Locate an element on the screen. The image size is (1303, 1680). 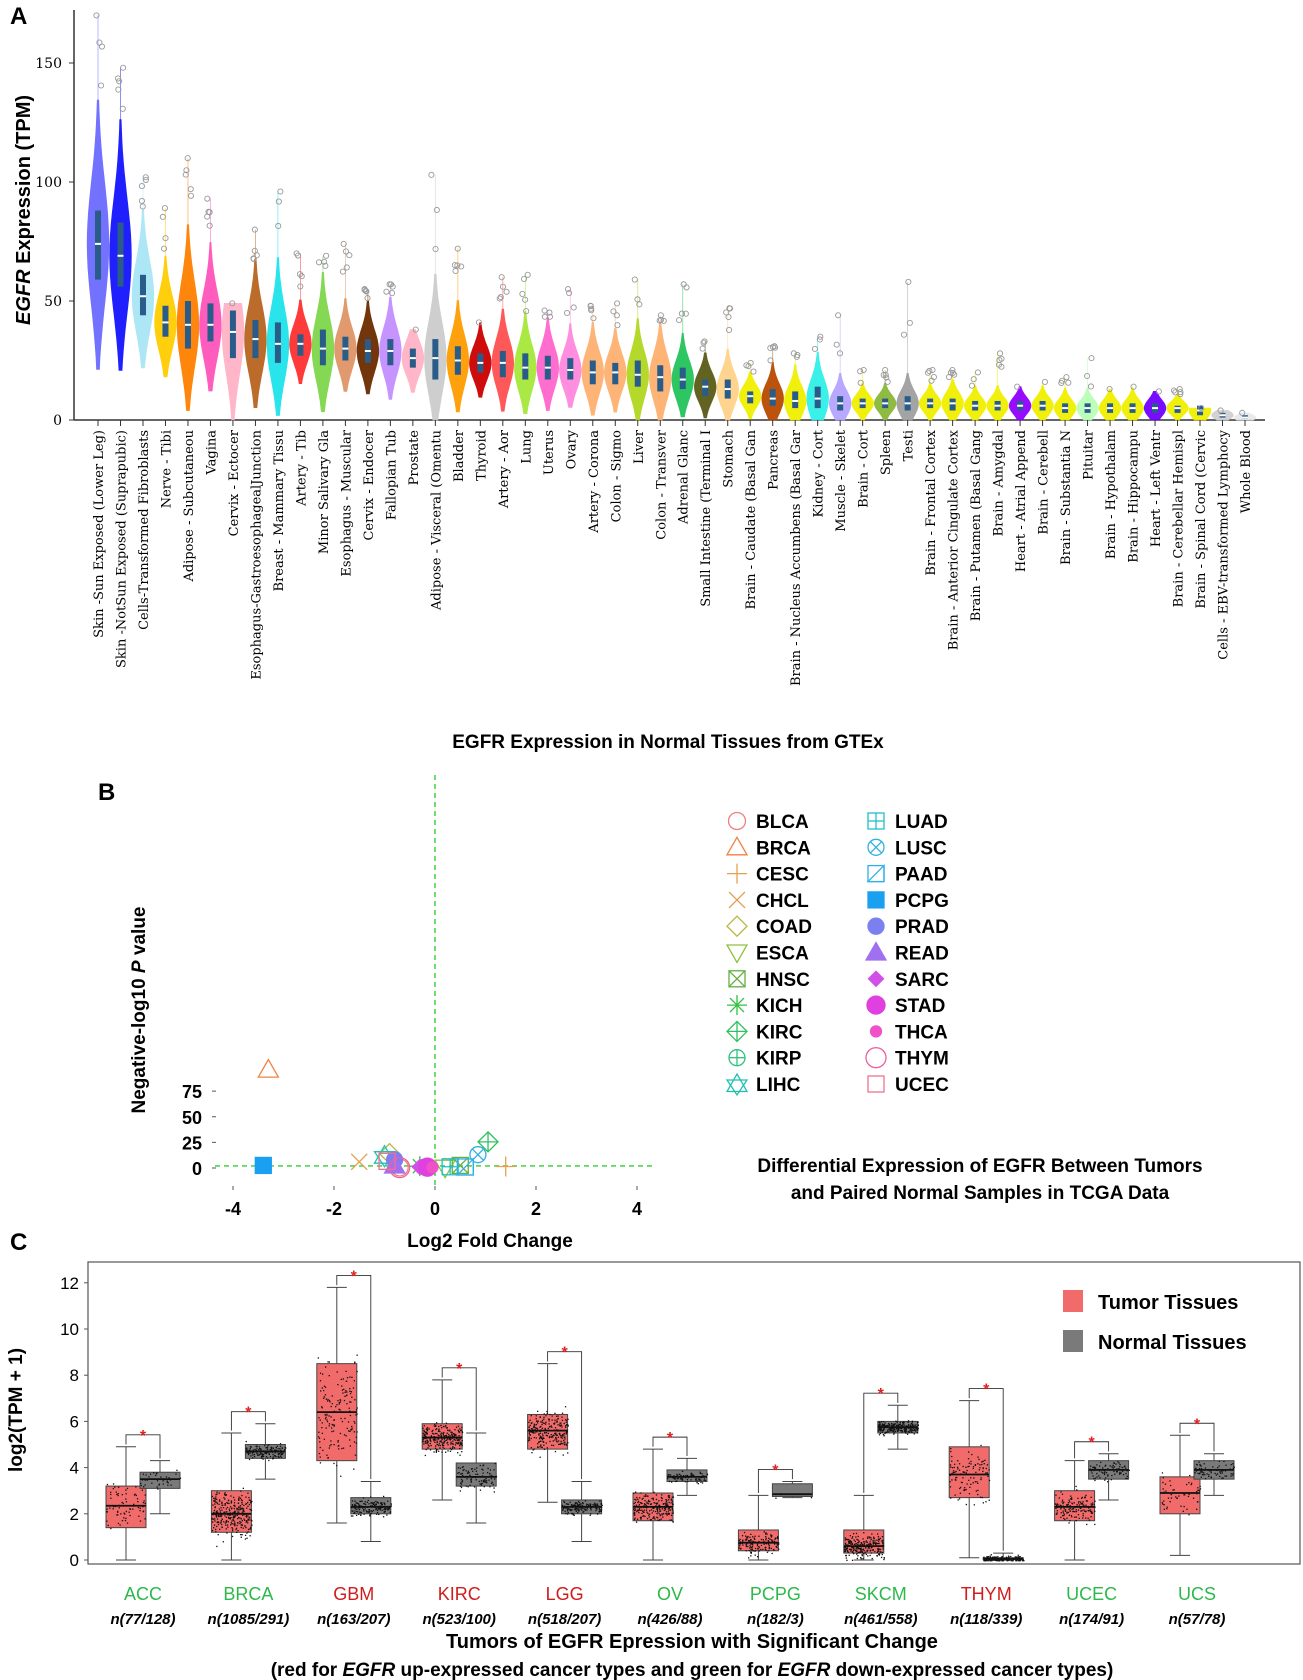
marker-polygon is located at coordinates (737, 954).